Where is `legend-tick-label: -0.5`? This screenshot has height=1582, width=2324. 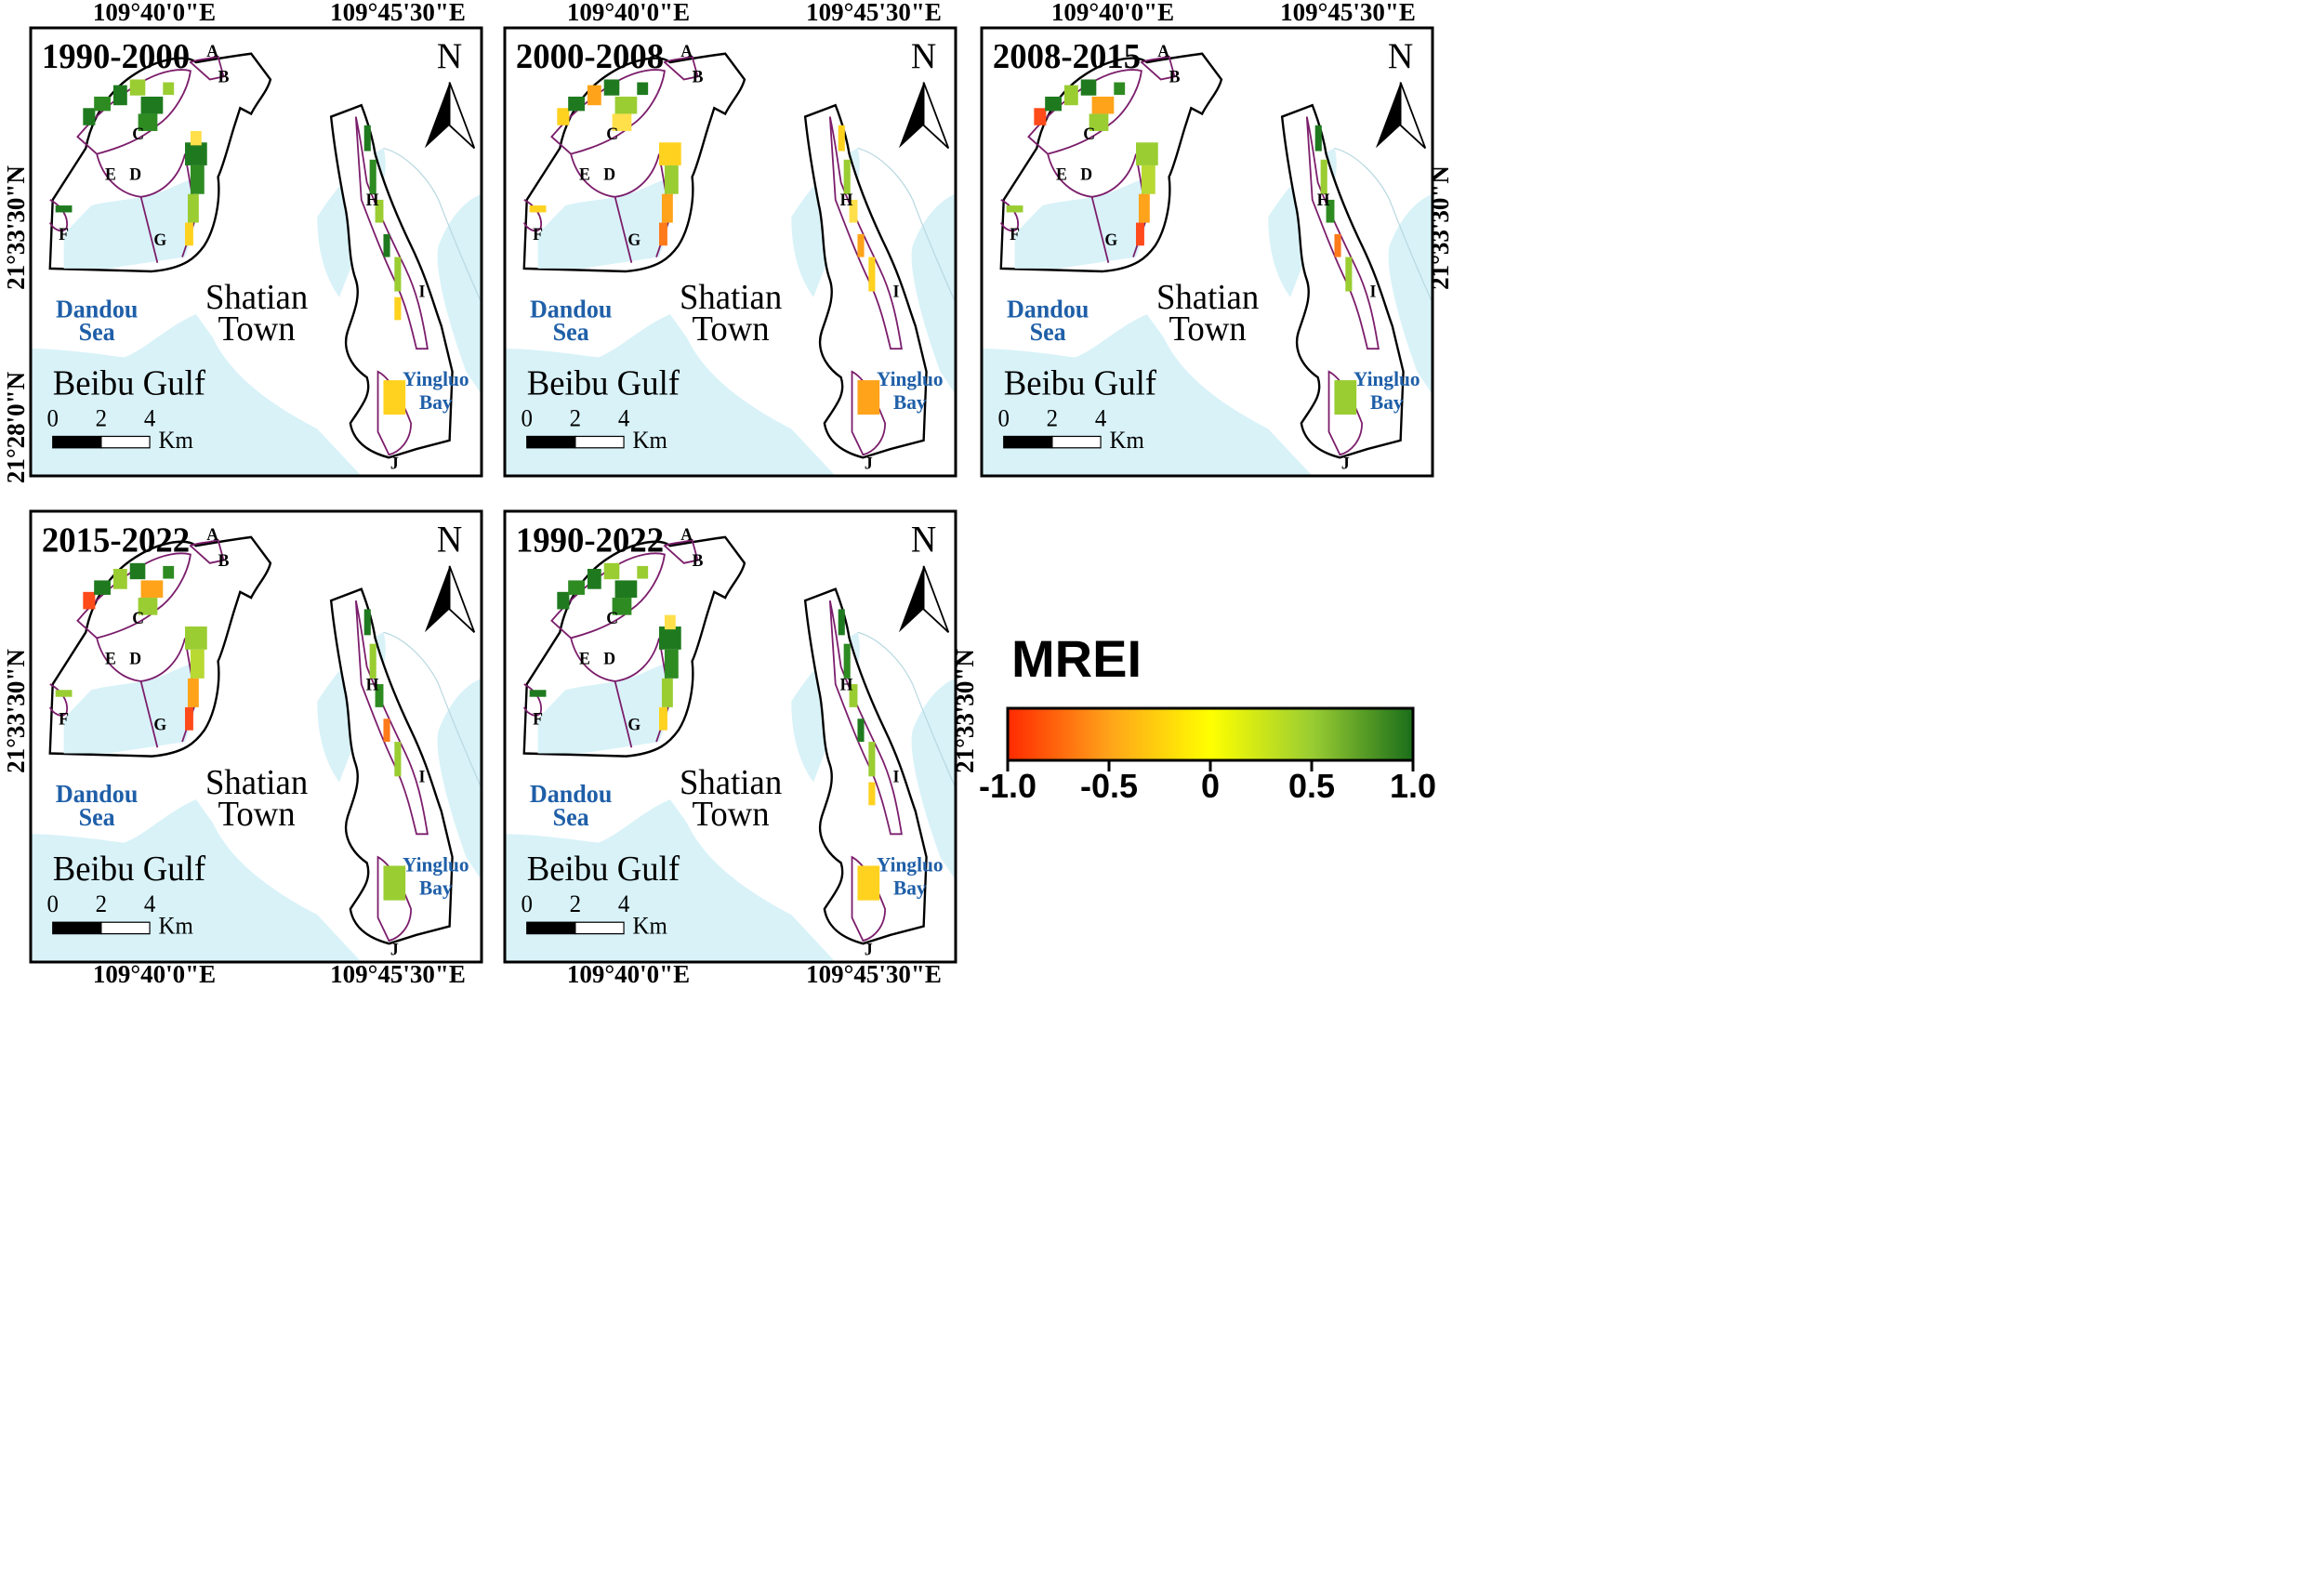 legend-tick-label: -0.5 is located at coordinates (1109, 786).